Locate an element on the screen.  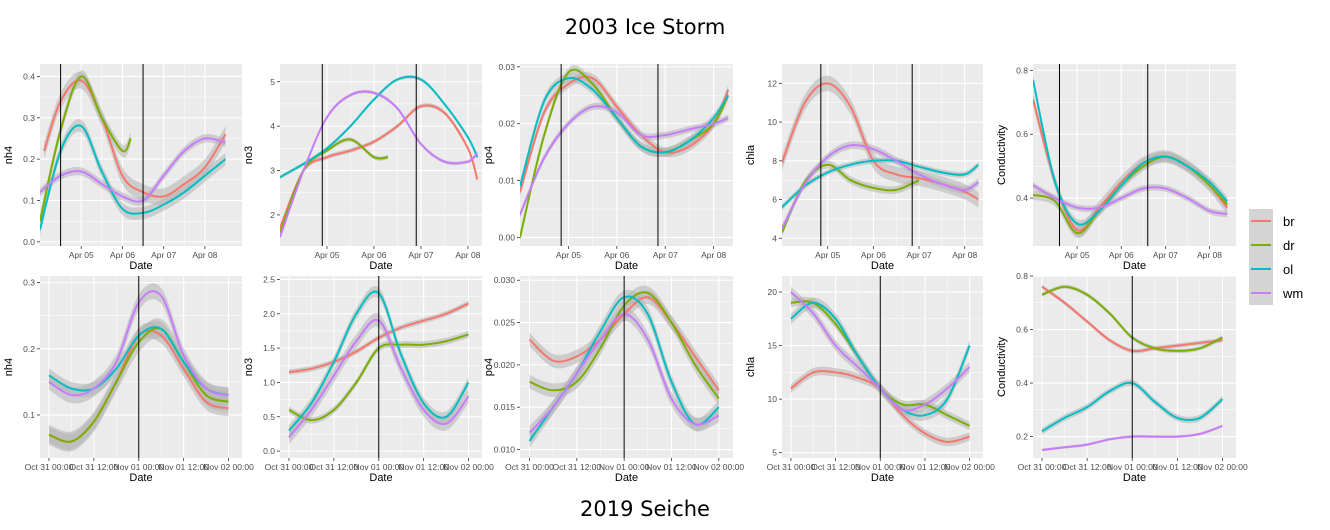
y-tick-label: 0.015 is located at coordinates (505, 407).